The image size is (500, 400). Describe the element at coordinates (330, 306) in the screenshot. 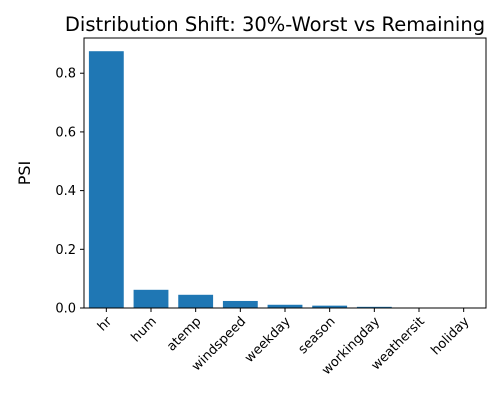

I see `bar-season` at that location.